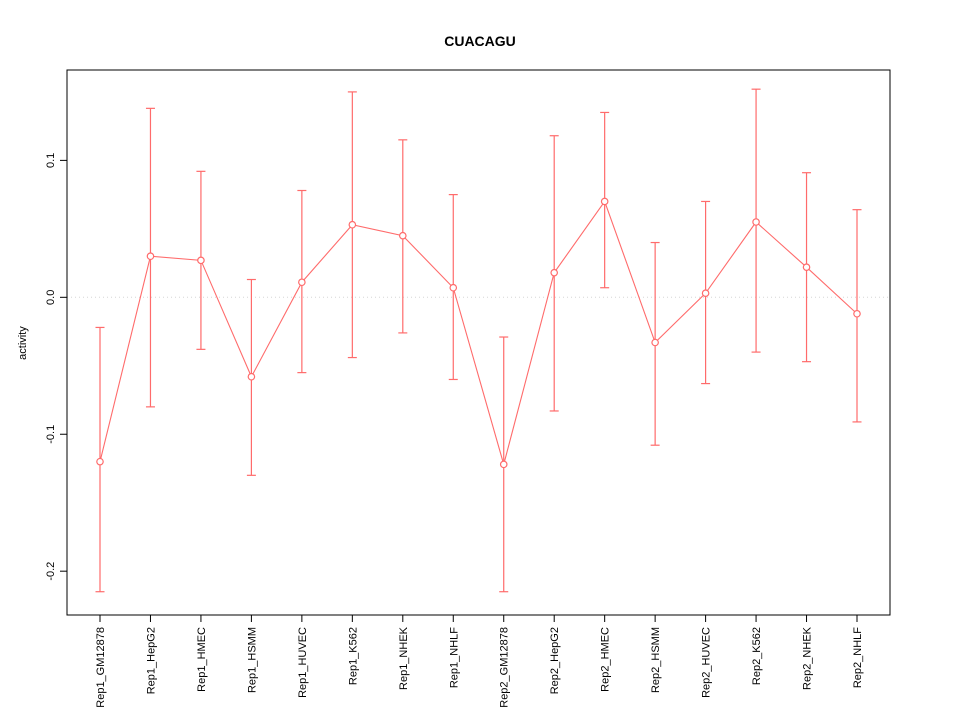  What do you see at coordinates (151, 660) in the screenshot?
I see `x-tick-label: Rep1_HepG2` at bounding box center [151, 660].